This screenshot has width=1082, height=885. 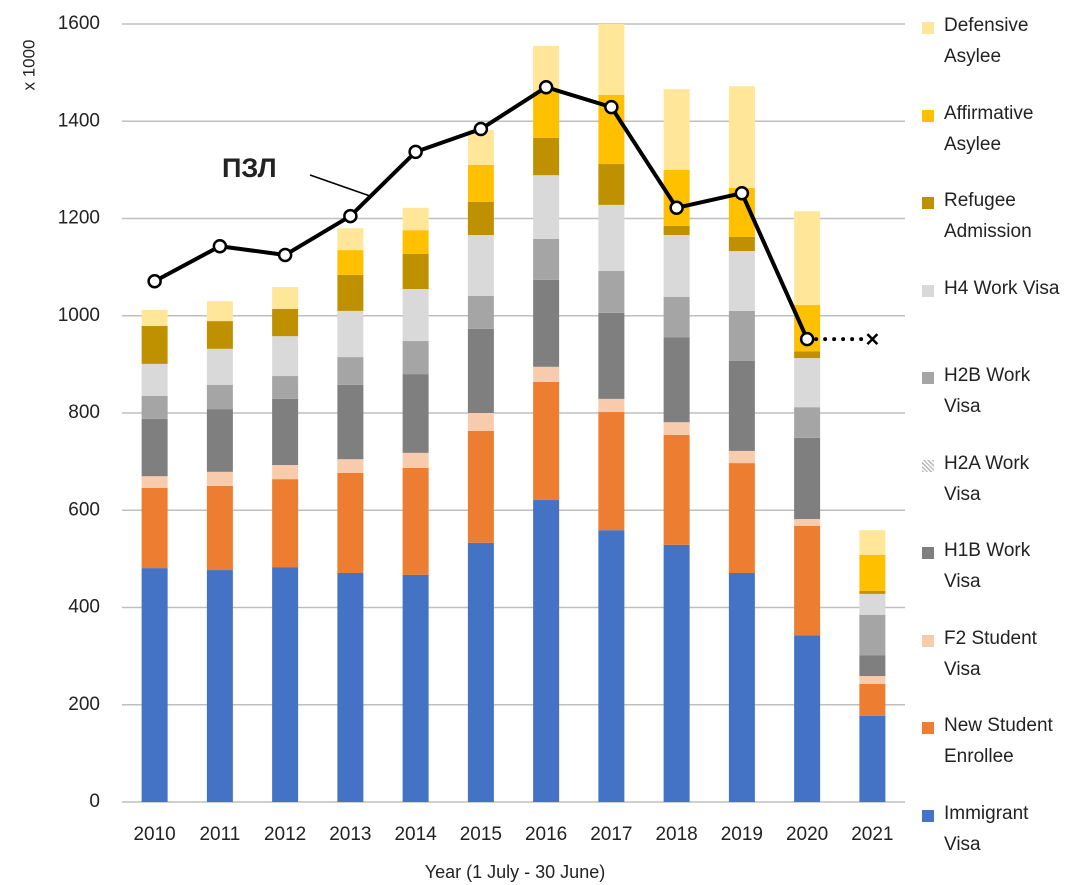 I want to click on legend-item: Defensive Asylee, so click(x=1002, y=43).